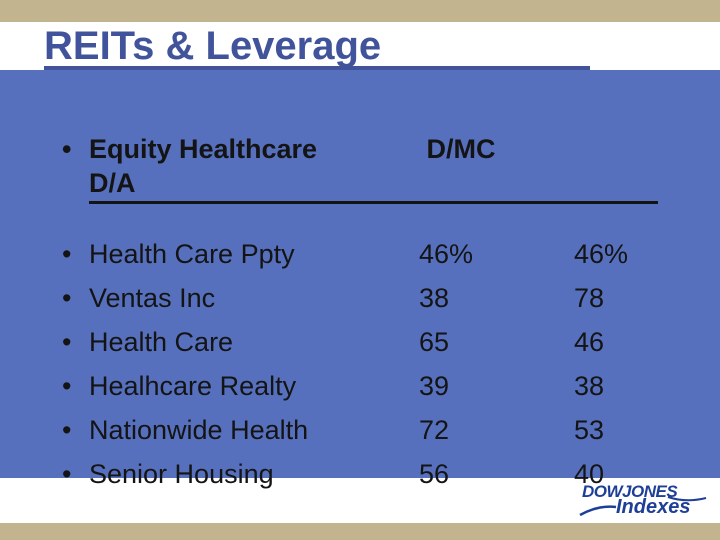 This screenshot has height=540, width=720. What do you see at coordinates (372, 386) in the screenshot?
I see `table-row: • Healhcare Realty 39 38` at bounding box center [372, 386].